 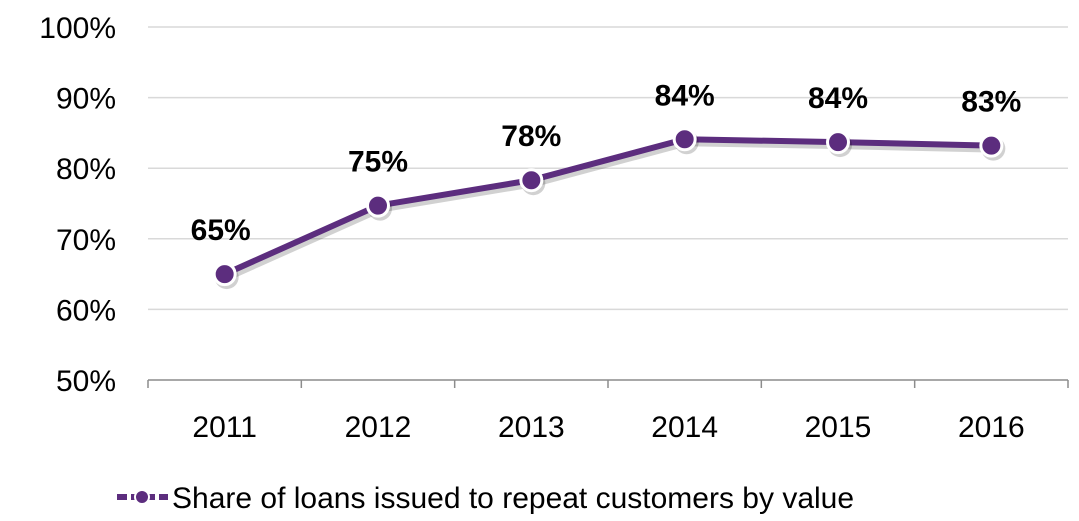 What do you see at coordinates (531, 136) in the screenshot?
I see `data-label: 78%` at bounding box center [531, 136].